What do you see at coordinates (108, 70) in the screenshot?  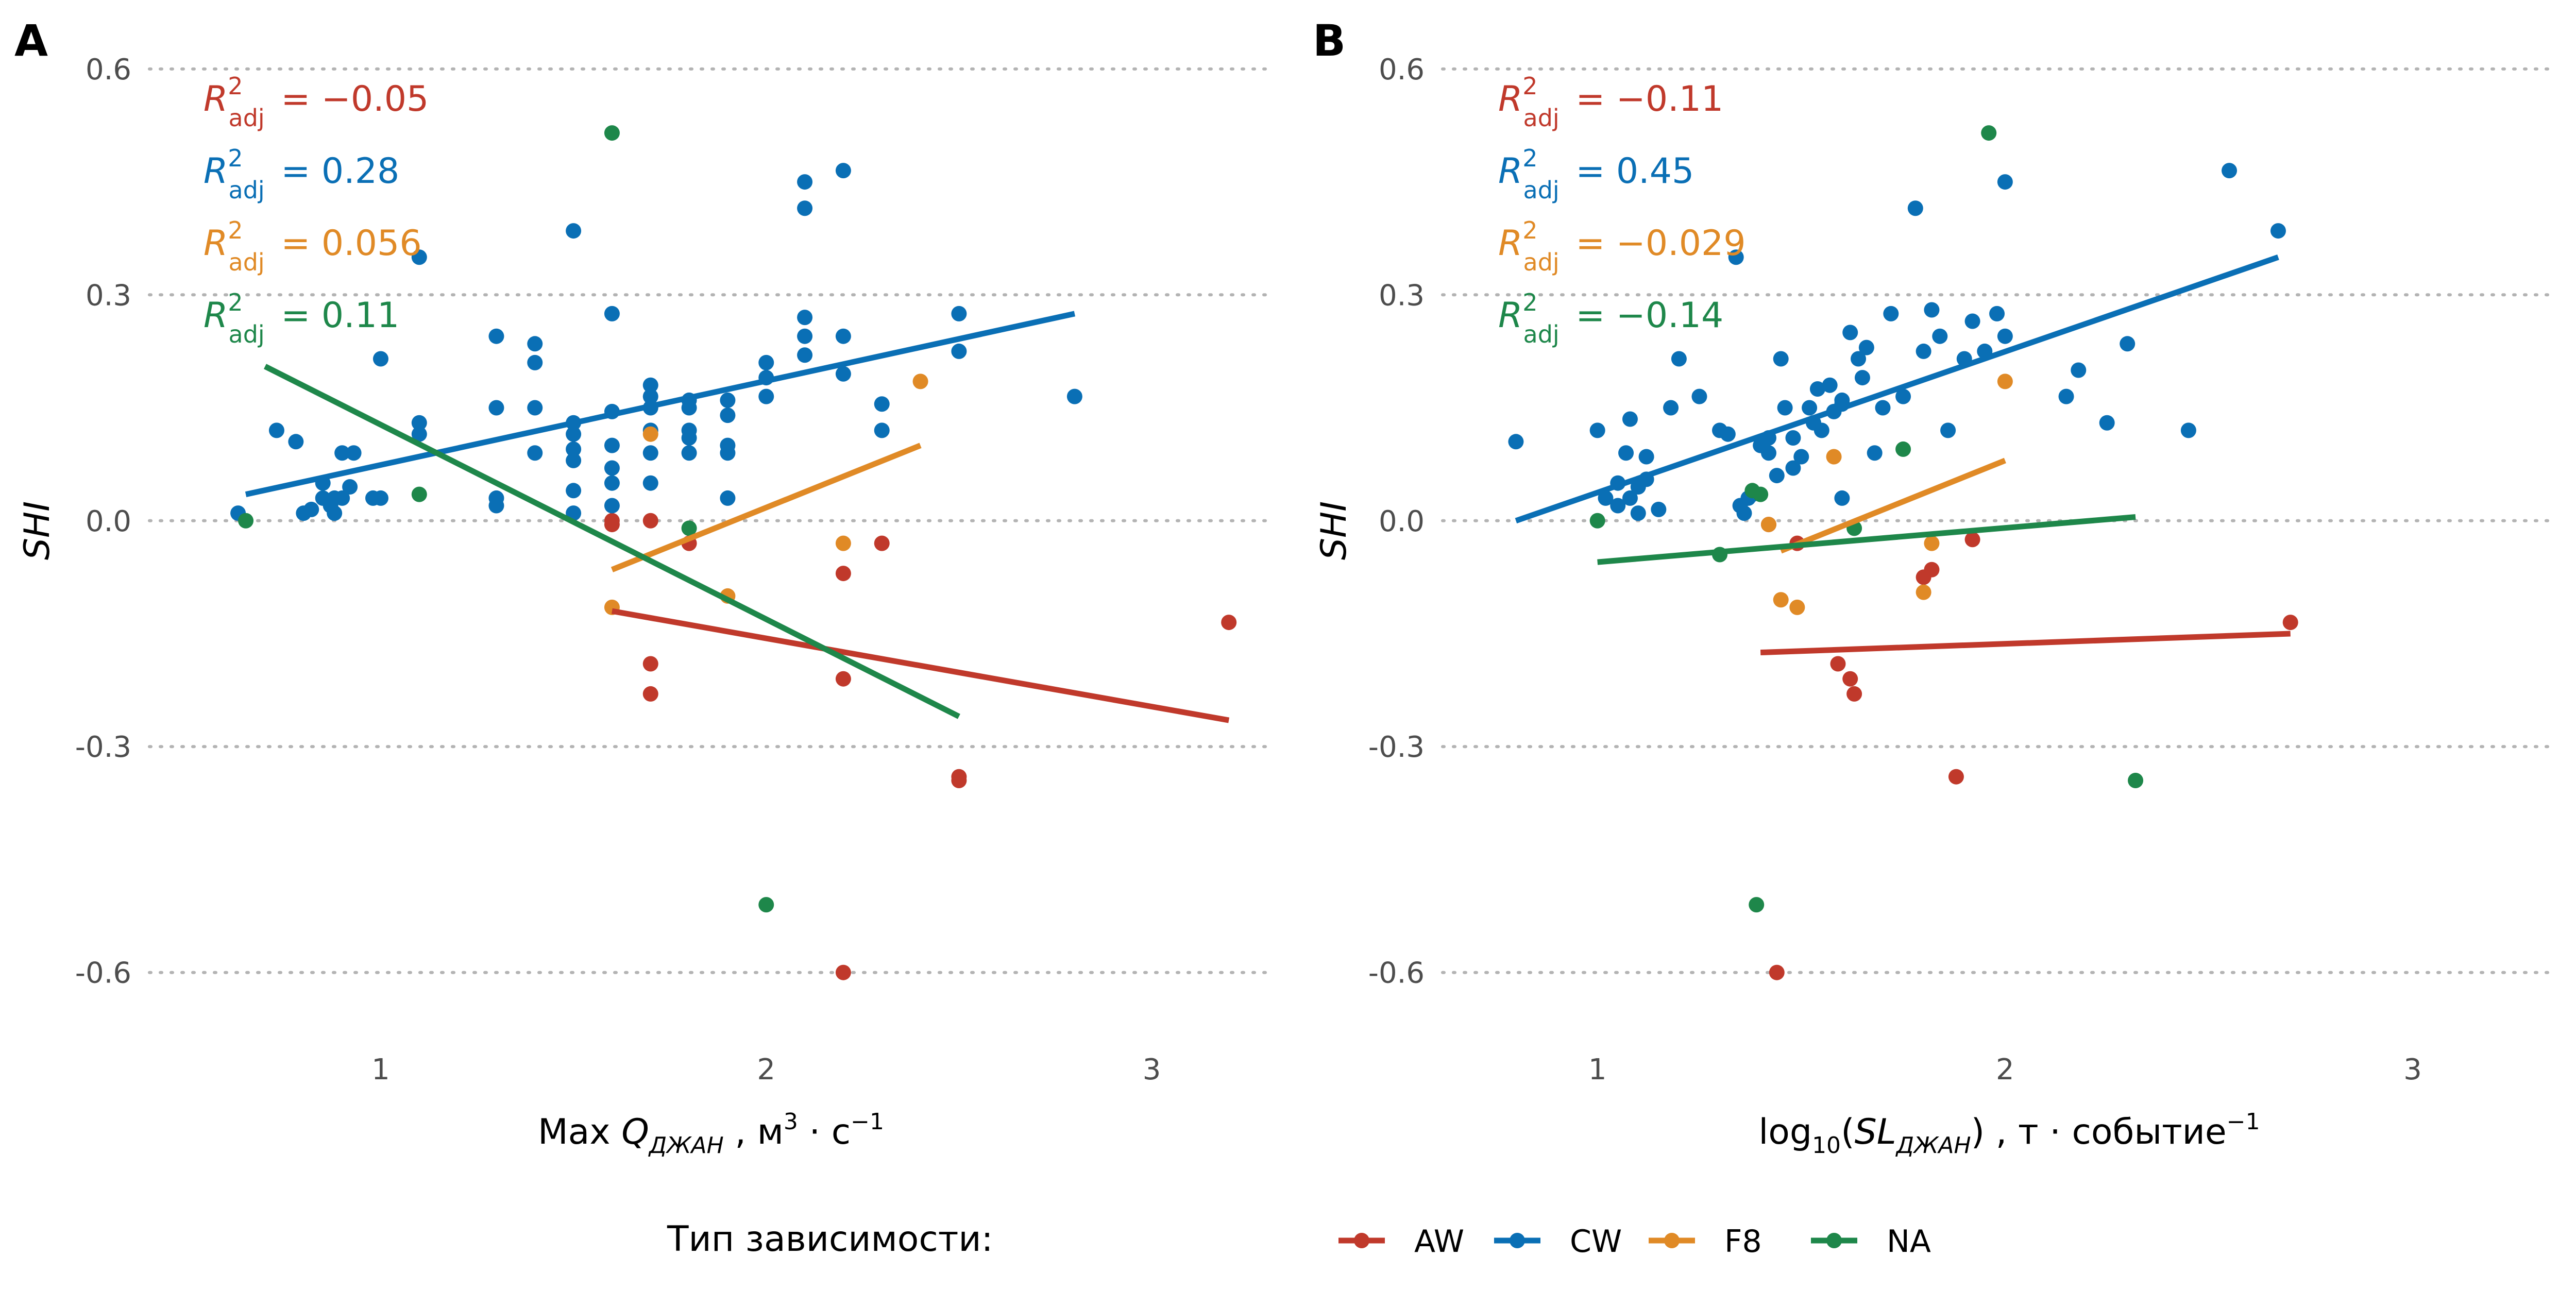 I see `y-tick-label-a-0: 0.6` at bounding box center [108, 70].